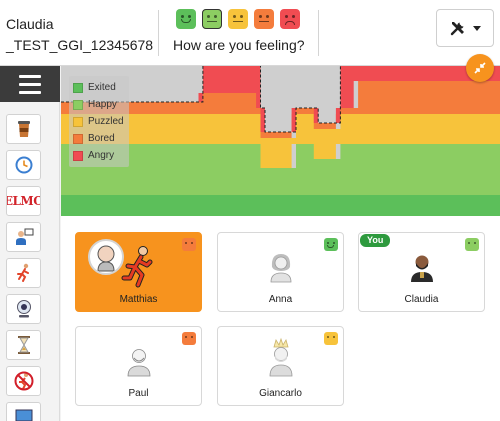 The width and height of the screenshot is (500, 421). I want to click on legend-label: Angry, so click(101, 155).